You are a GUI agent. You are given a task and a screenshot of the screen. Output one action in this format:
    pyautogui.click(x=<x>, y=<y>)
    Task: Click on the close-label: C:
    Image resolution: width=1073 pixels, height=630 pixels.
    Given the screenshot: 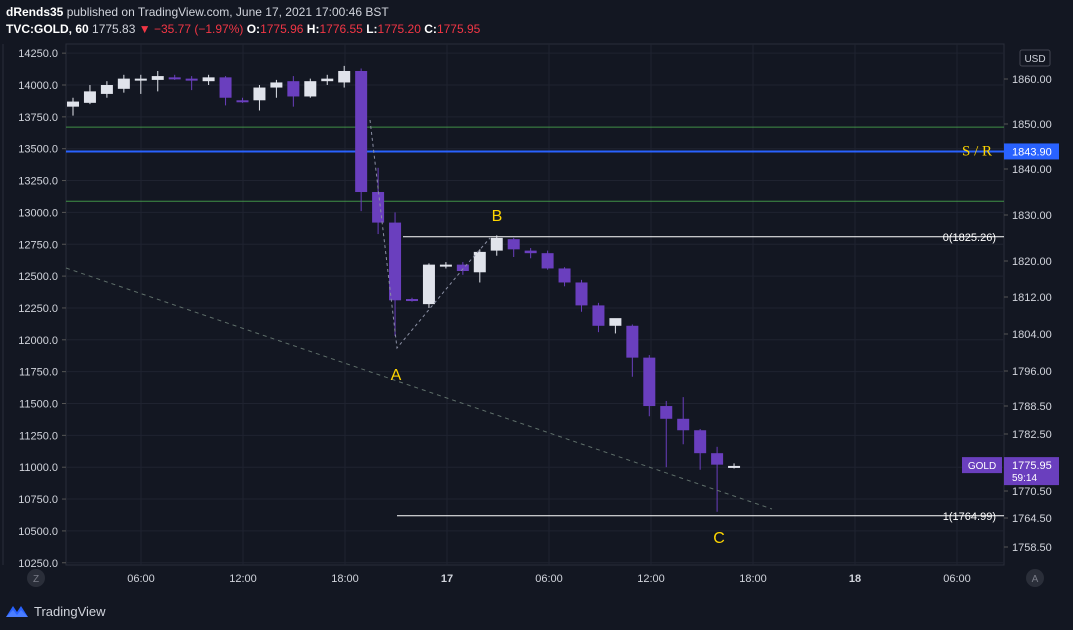 What is the action you would take?
    pyautogui.click(x=430, y=29)
    